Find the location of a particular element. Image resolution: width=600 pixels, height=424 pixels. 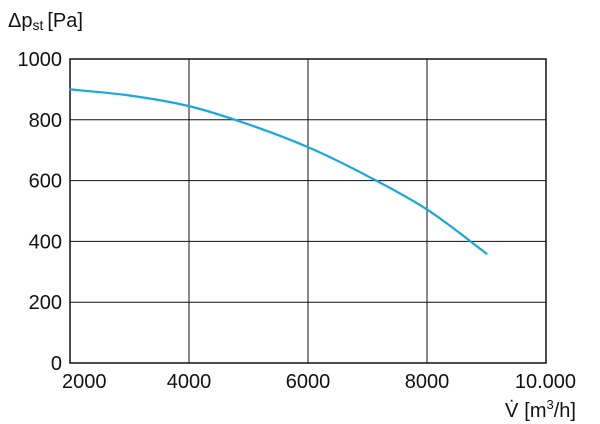

y-tick-label: 600 is located at coordinates (45, 182).